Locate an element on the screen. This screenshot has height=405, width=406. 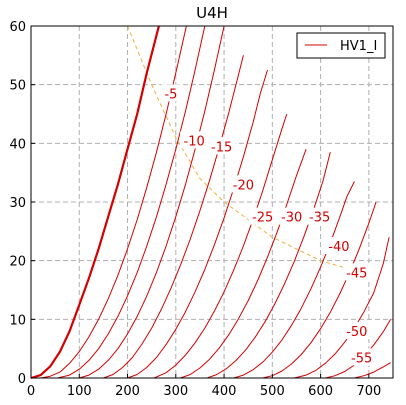
x-tick-label: 200 is located at coordinates (127, 391).